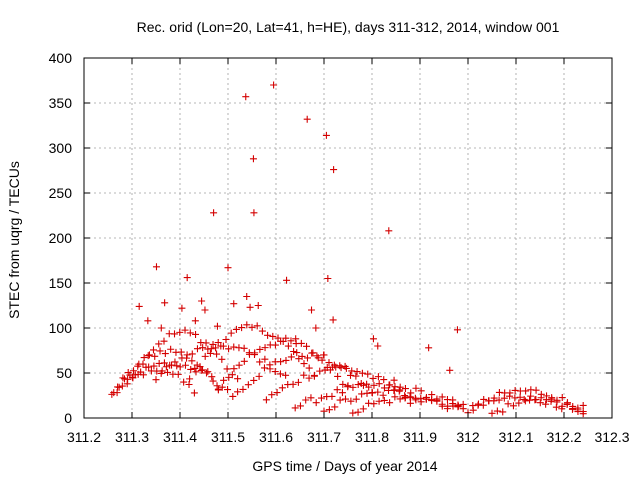 This screenshot has width=640, height=480. Describe the element at coordinates (324, 437) in the screenshot. I see `x-tick-label: 311.7` at that location.